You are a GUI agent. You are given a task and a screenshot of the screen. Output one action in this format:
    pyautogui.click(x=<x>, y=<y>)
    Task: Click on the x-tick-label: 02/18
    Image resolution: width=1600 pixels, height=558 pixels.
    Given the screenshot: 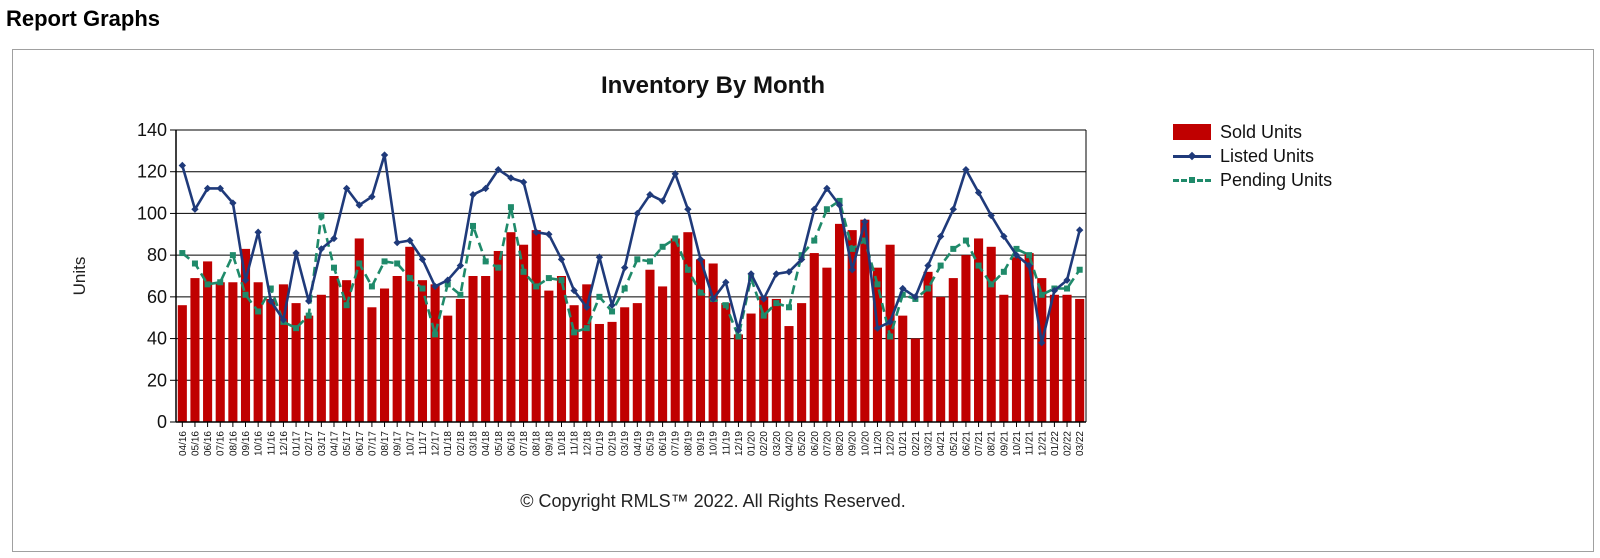 What is the action you would take?
    pyautogui.click(x=461, y=443)
    